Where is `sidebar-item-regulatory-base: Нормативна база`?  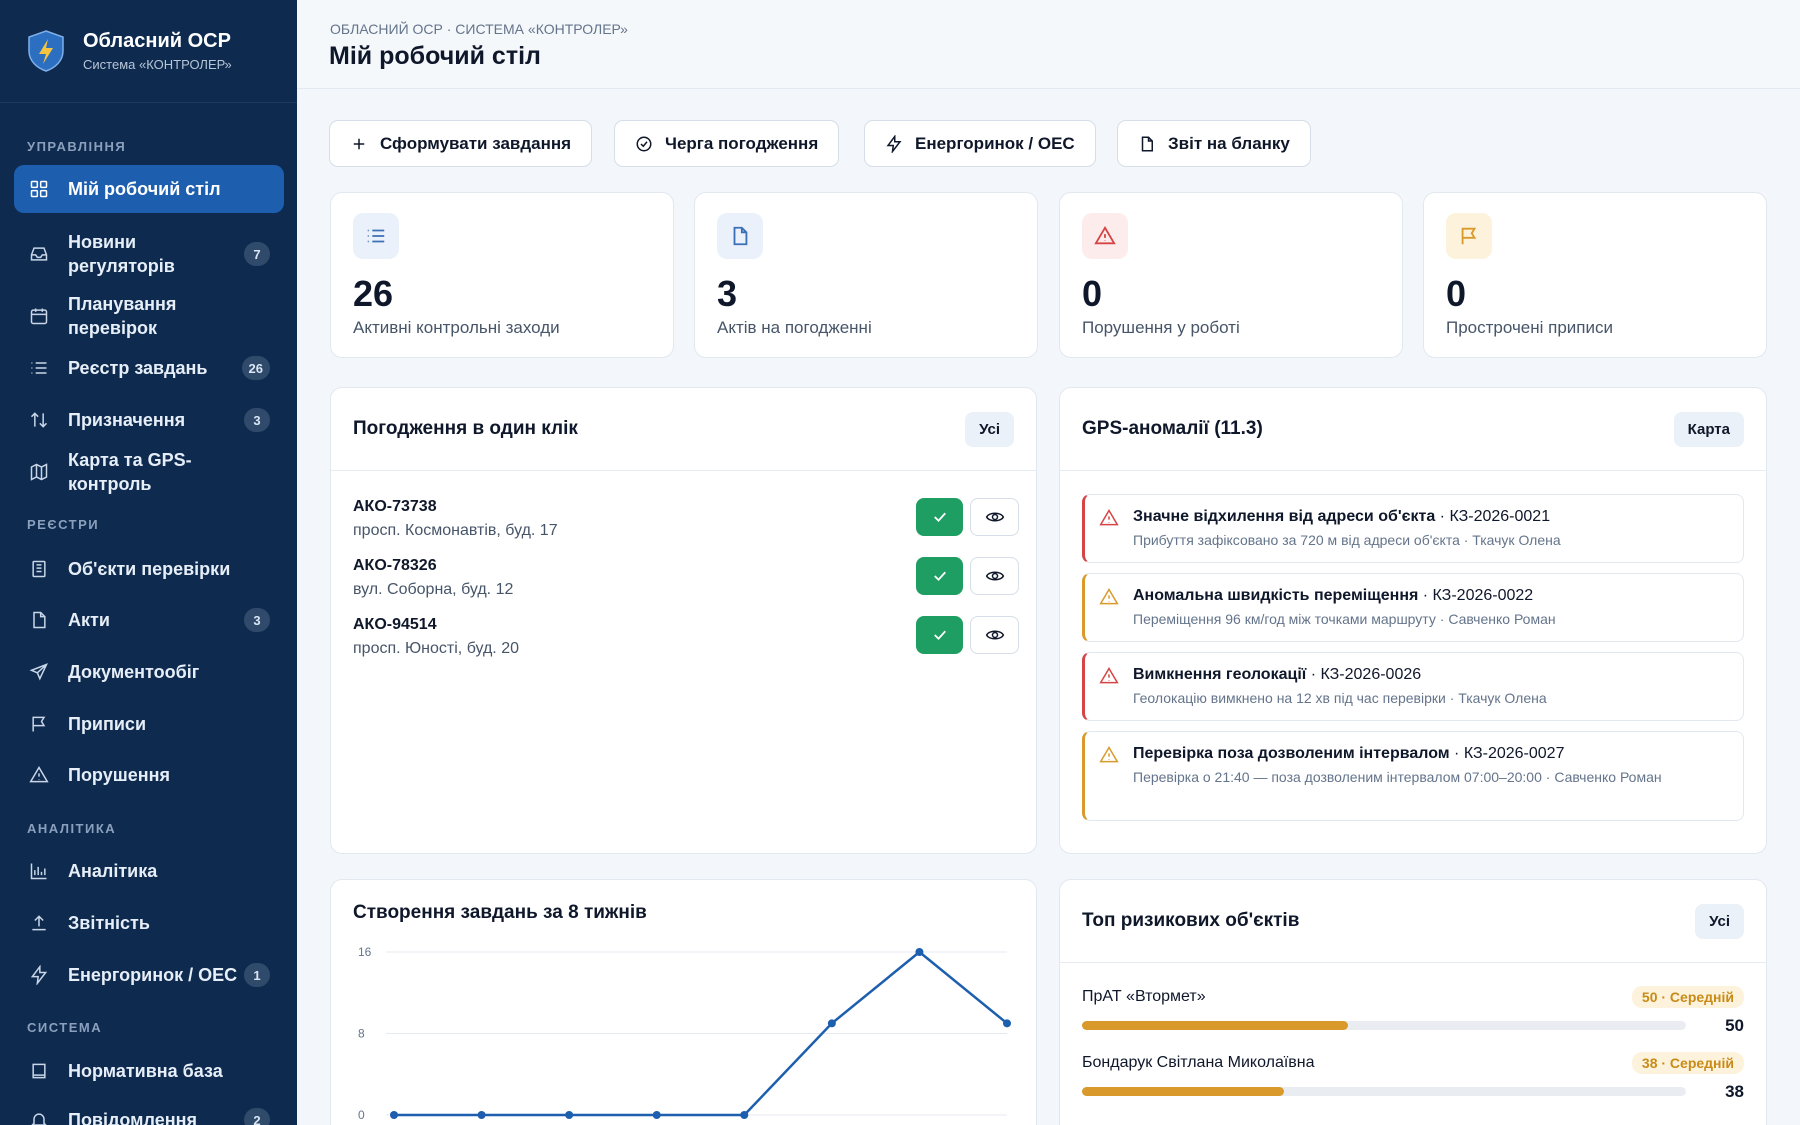 sidebar-item-regulatory-base: Нормативна база is located at coordinates (149, 1071).